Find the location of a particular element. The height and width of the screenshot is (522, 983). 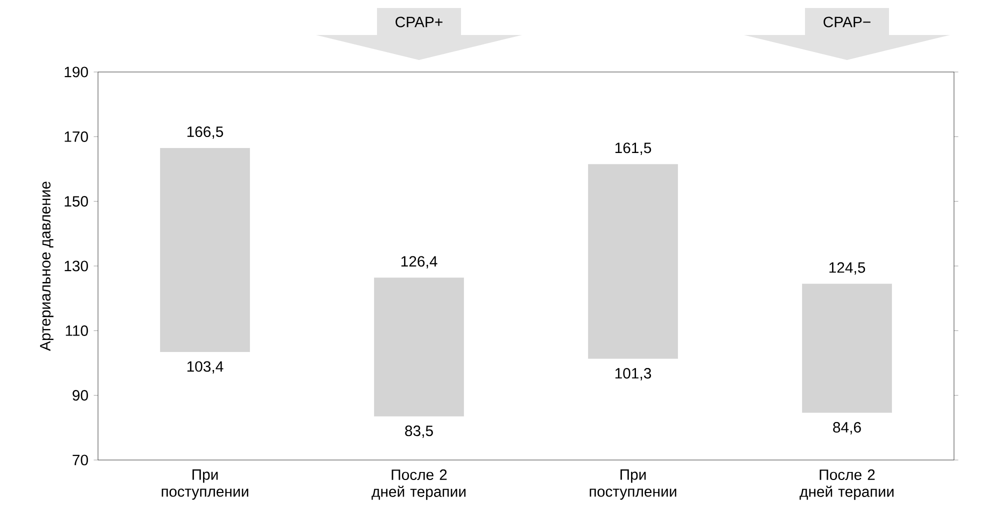

annotation: 126,4 is located at coordinates (419, 262).